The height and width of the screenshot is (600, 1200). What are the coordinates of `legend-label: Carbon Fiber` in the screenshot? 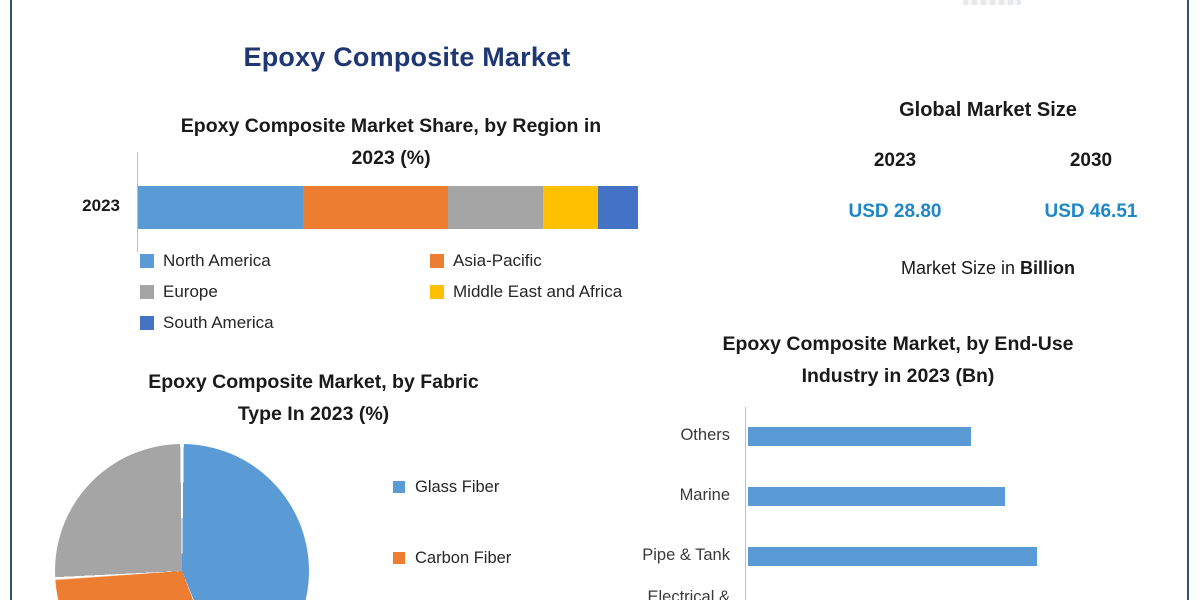 It's located at (463, 558).